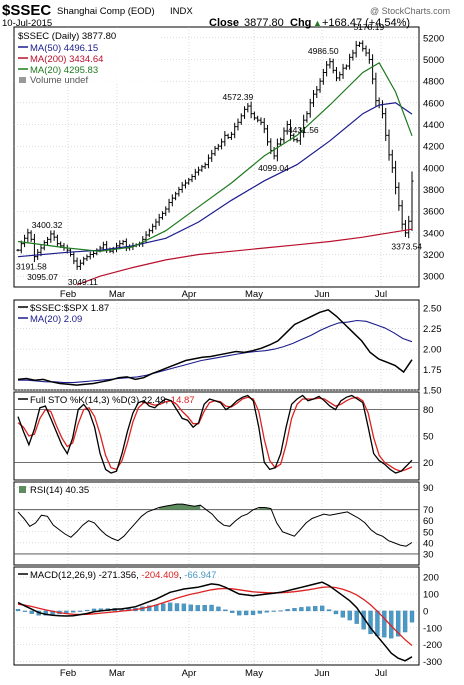 The width and height of the screenshot is (464, 685). I want to click on sto-tick-label: 80, so click(428, 410).